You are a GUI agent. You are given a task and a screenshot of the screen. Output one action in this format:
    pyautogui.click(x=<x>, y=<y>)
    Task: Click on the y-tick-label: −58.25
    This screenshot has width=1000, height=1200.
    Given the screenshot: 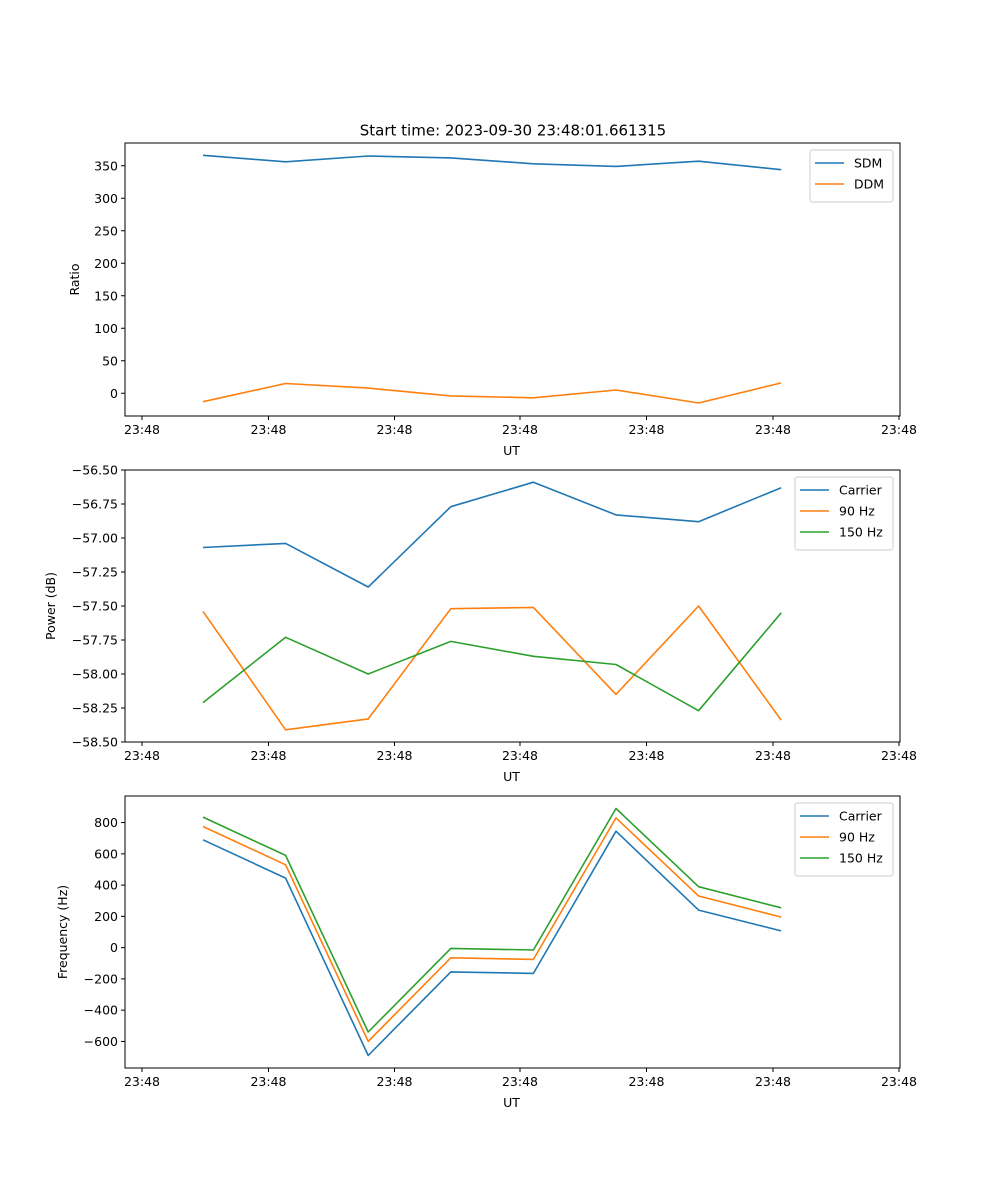 What is the action you would take?
    pyautogui.click(x=95, y=708)
    